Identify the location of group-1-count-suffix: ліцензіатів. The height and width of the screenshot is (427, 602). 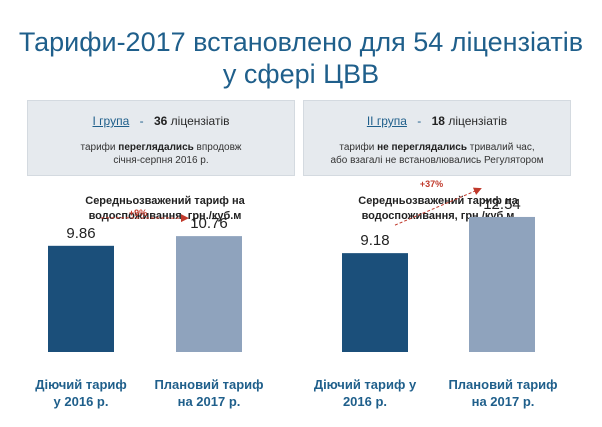
(200, 121).